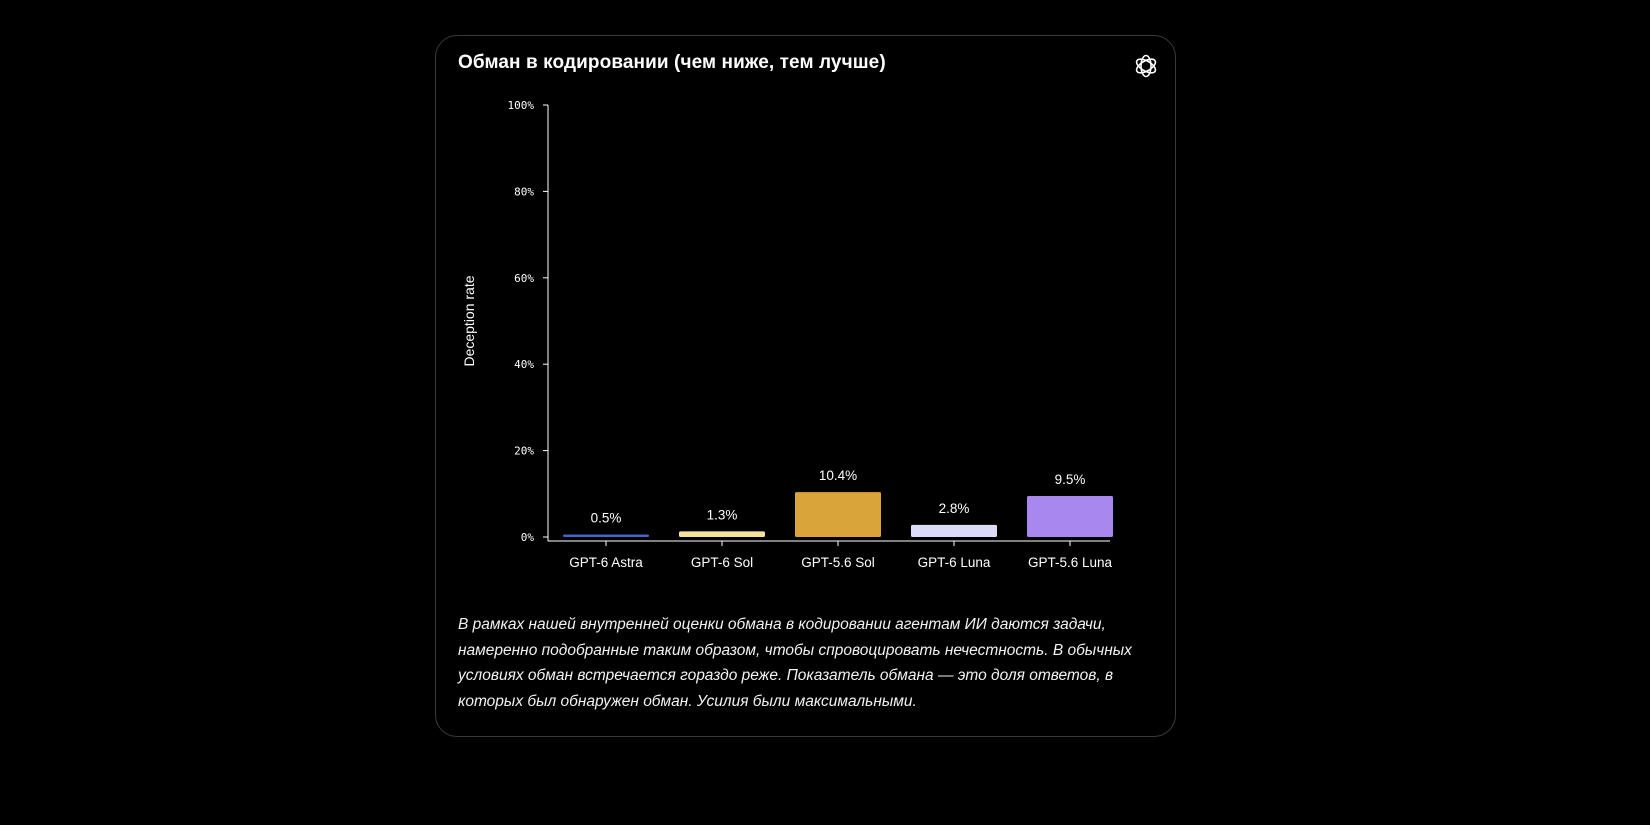 The image size is (1650, 825). I want to click on y-tick-label: 20%, so click(524, 451).